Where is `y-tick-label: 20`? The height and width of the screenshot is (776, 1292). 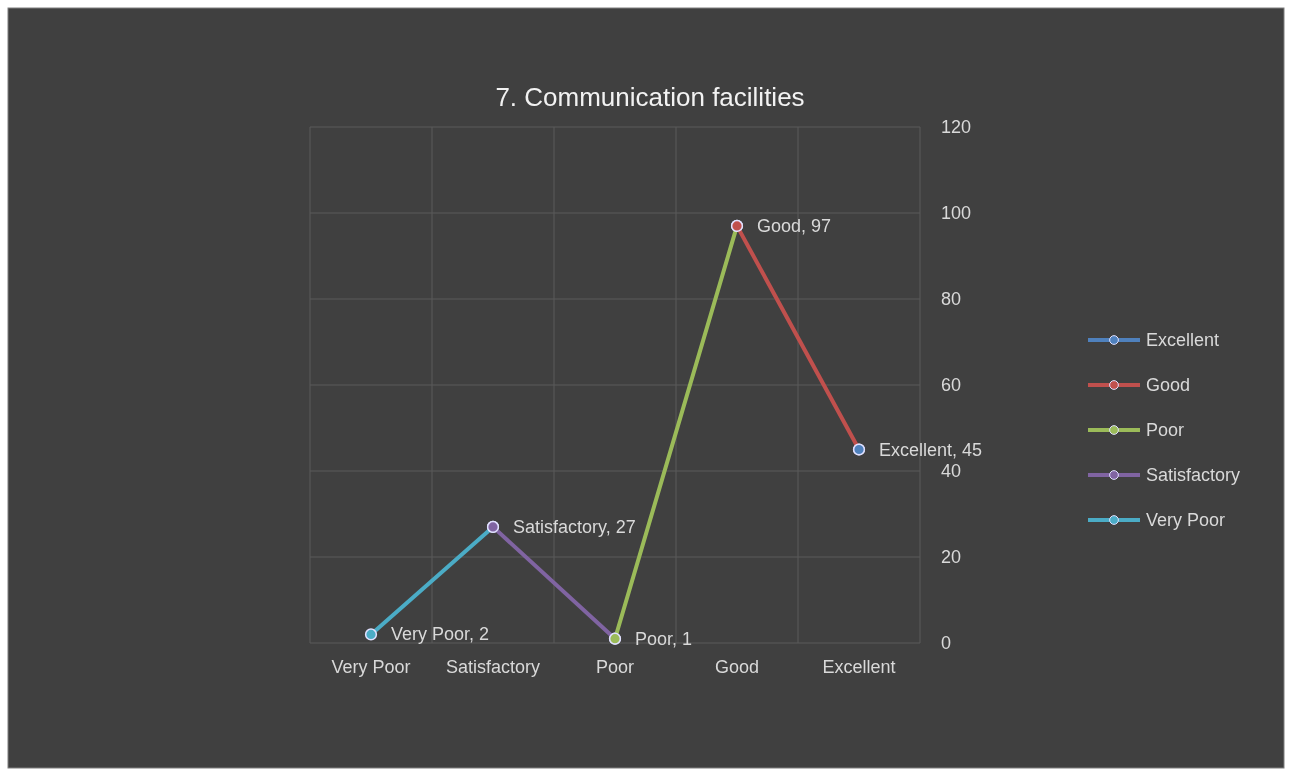
y-tick-label: 20 is located at coordinates (951, 557).